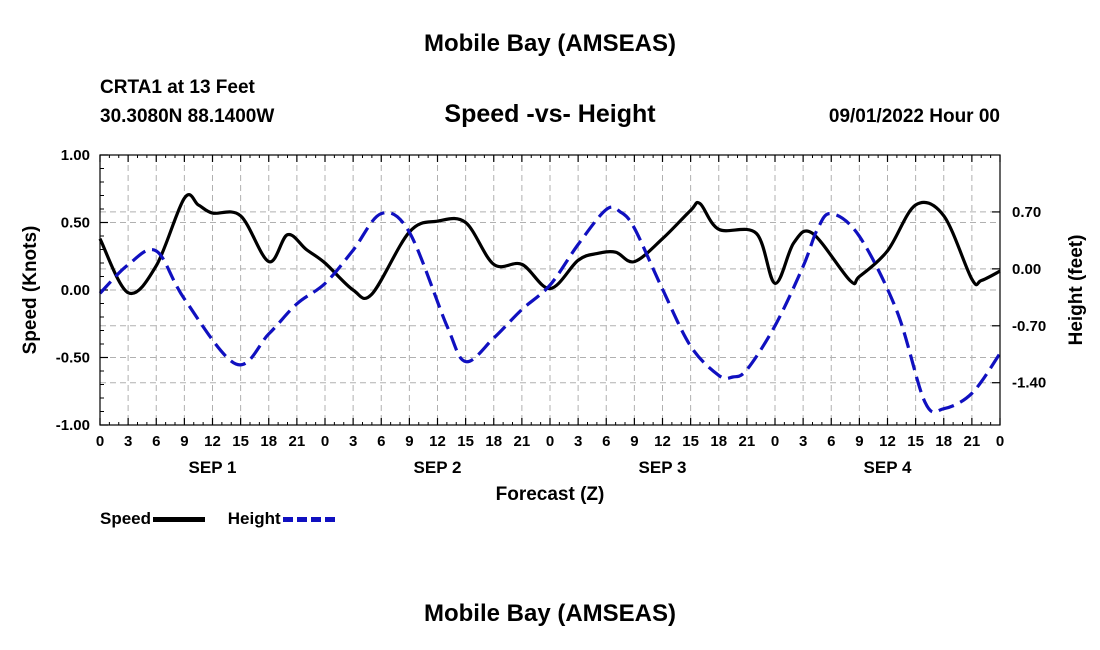 This screenshot has width=1100, height=650. Describe the element at coordinates (308, 520) in the screenshot. I see `legend-height-swatch` at that location.